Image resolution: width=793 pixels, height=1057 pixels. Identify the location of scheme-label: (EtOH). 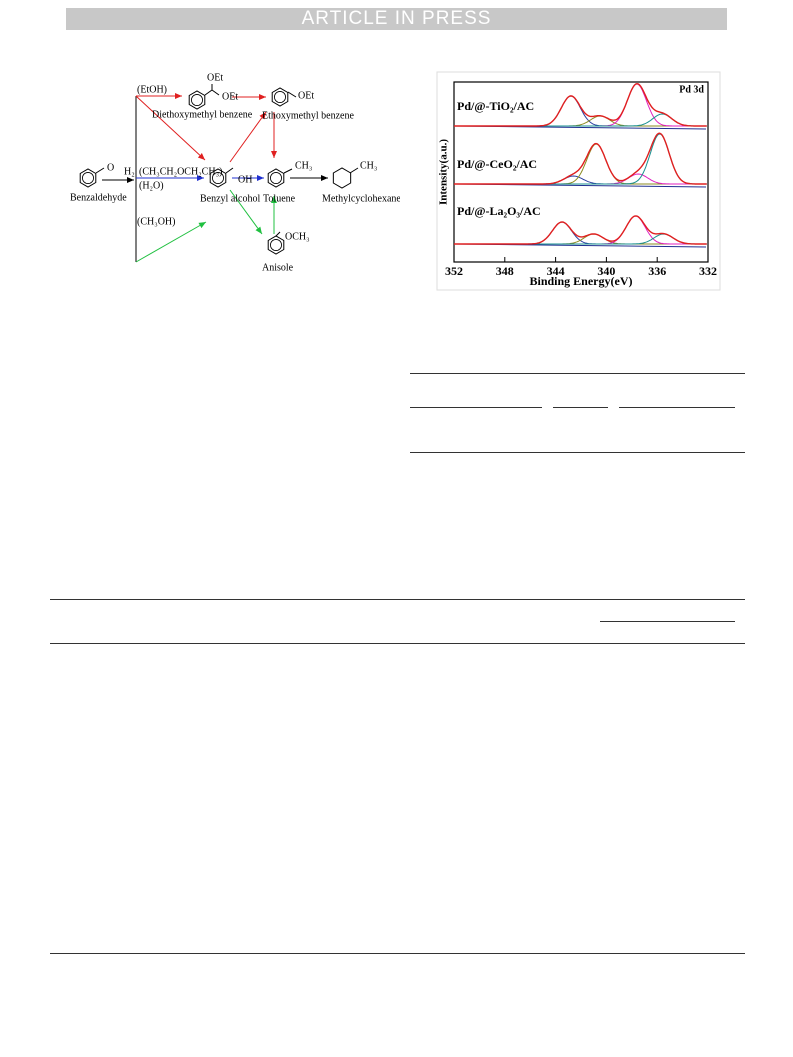
(152, 89).